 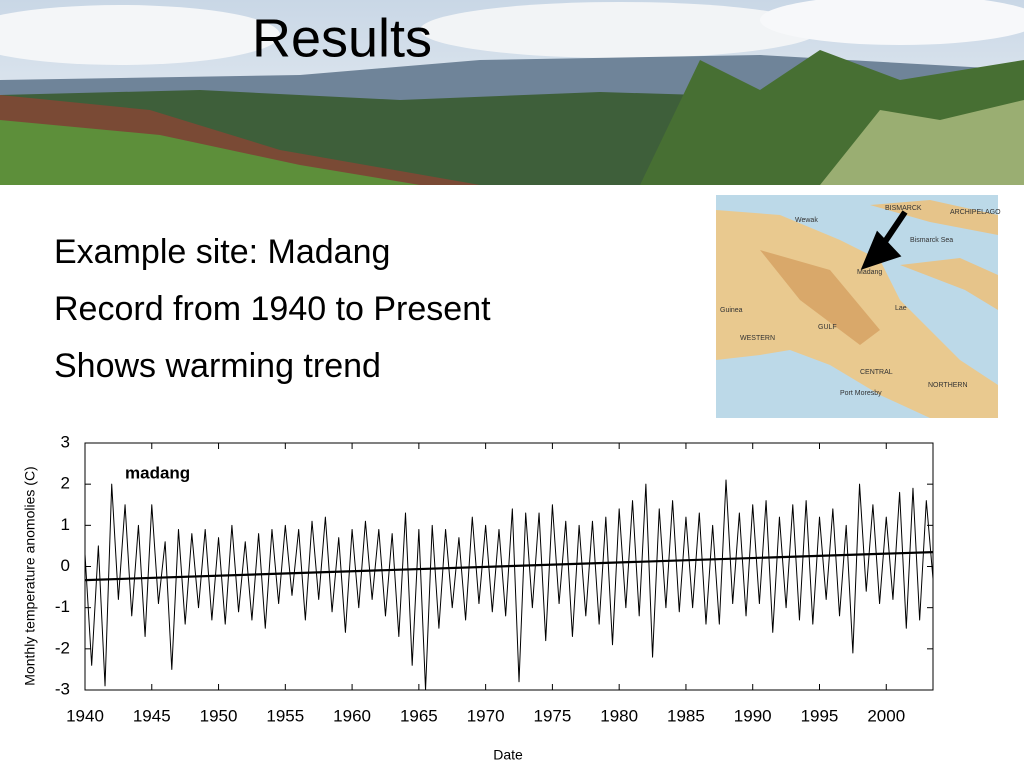 What do you see at coordinates (219, 715) in the screenshot?
I see `x-tick-label: 1950` at bounding box center [219, 715].